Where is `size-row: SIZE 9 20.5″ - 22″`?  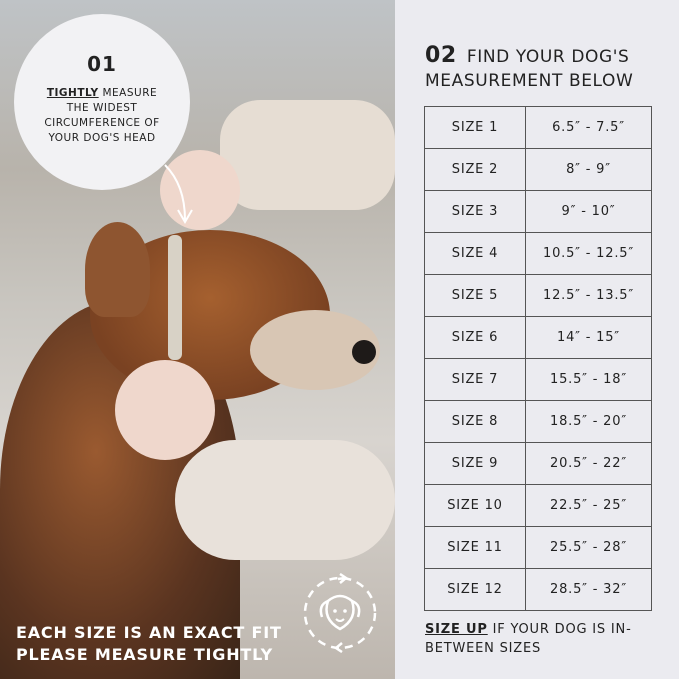 size-row: SIZE 9 20.5″ - 22″ is located at coordinates (538, 463).